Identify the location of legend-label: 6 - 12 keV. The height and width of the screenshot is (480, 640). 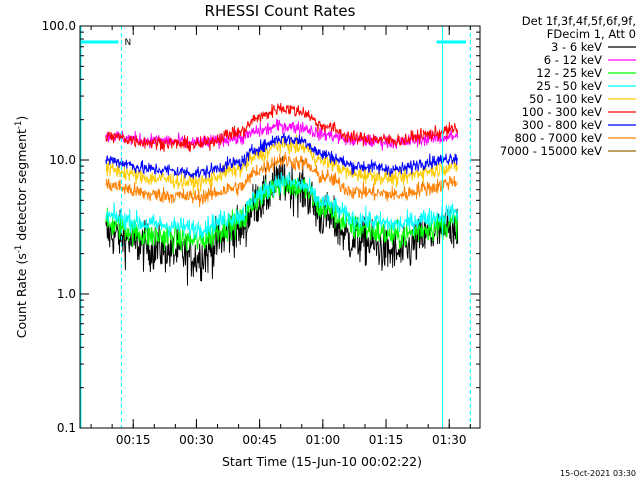
(573, 60).